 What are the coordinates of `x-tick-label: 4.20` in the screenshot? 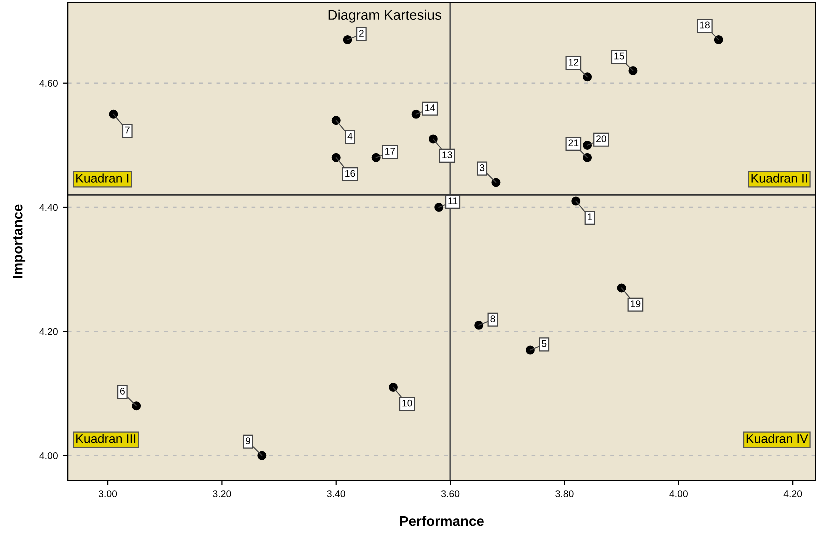 It's located at (793, 494).